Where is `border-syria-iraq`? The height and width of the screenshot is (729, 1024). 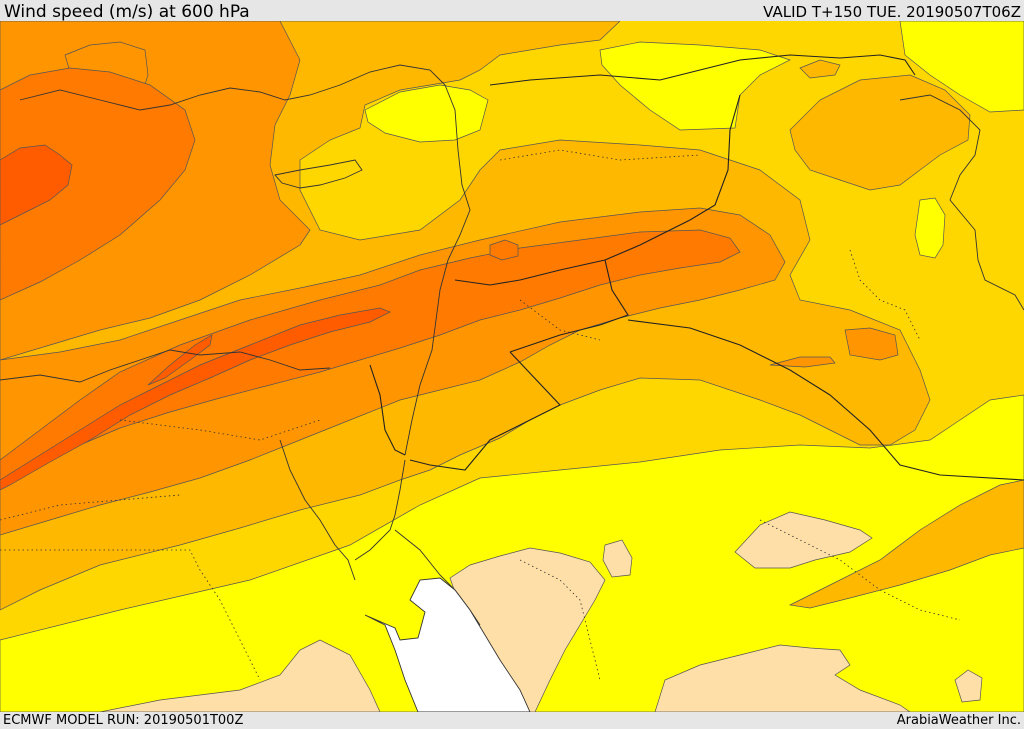
border-syria-iraq is located at coordinates (702, 70).